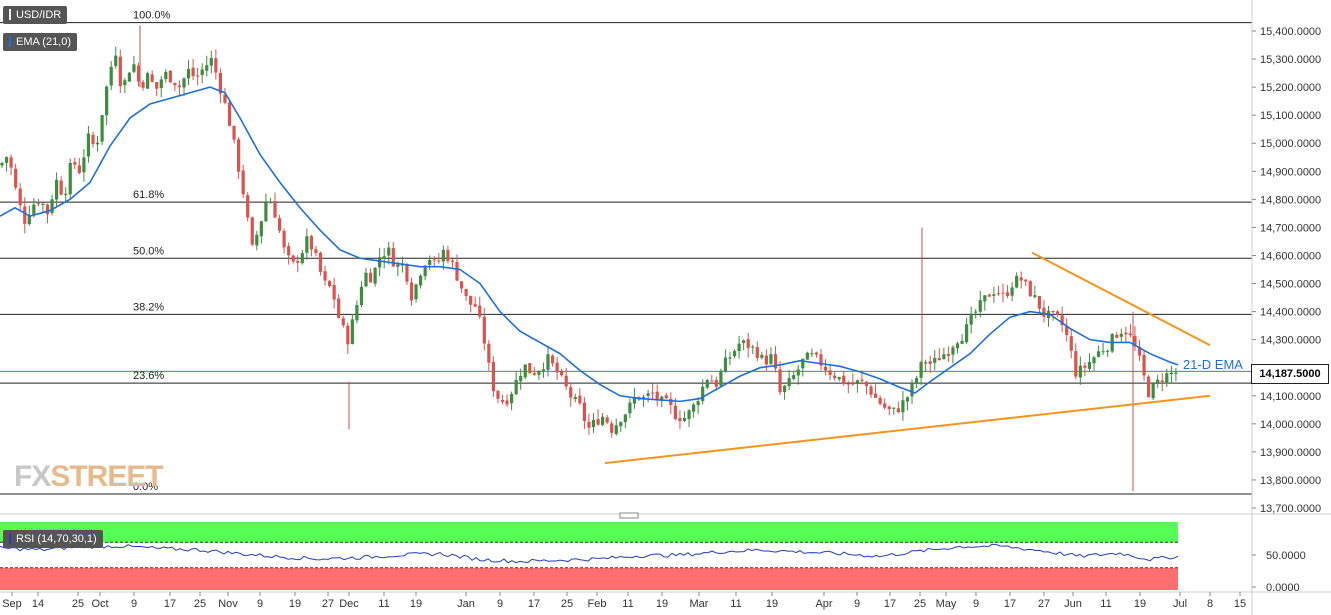  I want to click on x-tick-label: Sep, so click(12, 604).